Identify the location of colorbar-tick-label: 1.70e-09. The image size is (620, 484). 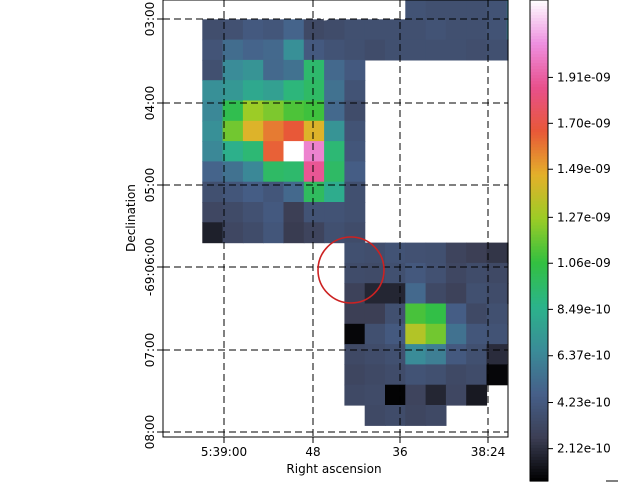
(584, 123).